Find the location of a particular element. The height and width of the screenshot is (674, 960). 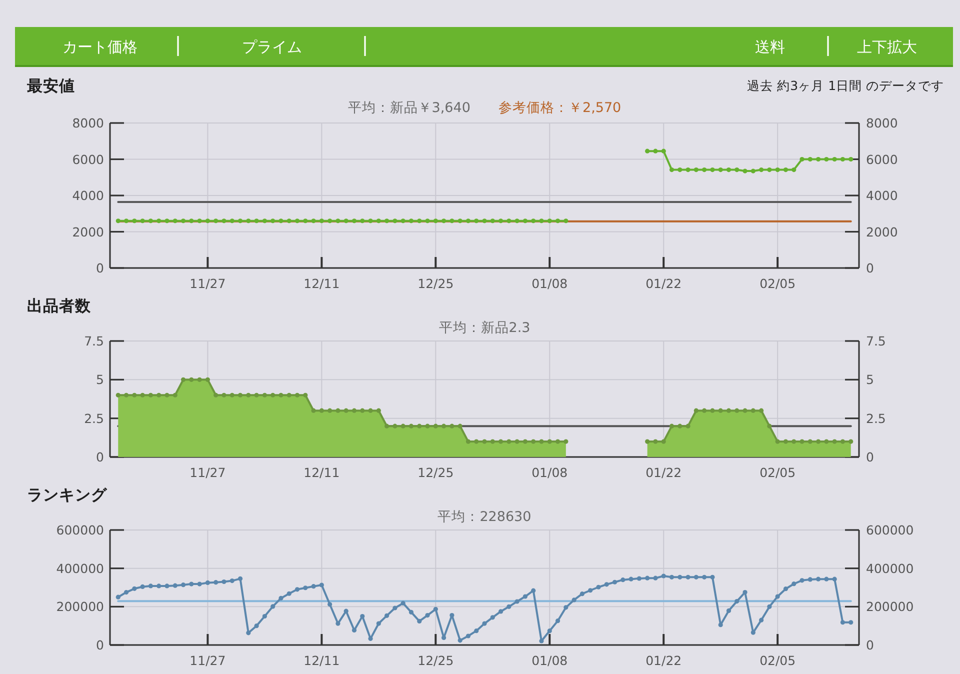

chart-title: 出品者数 is located at coordinates (59, 306).